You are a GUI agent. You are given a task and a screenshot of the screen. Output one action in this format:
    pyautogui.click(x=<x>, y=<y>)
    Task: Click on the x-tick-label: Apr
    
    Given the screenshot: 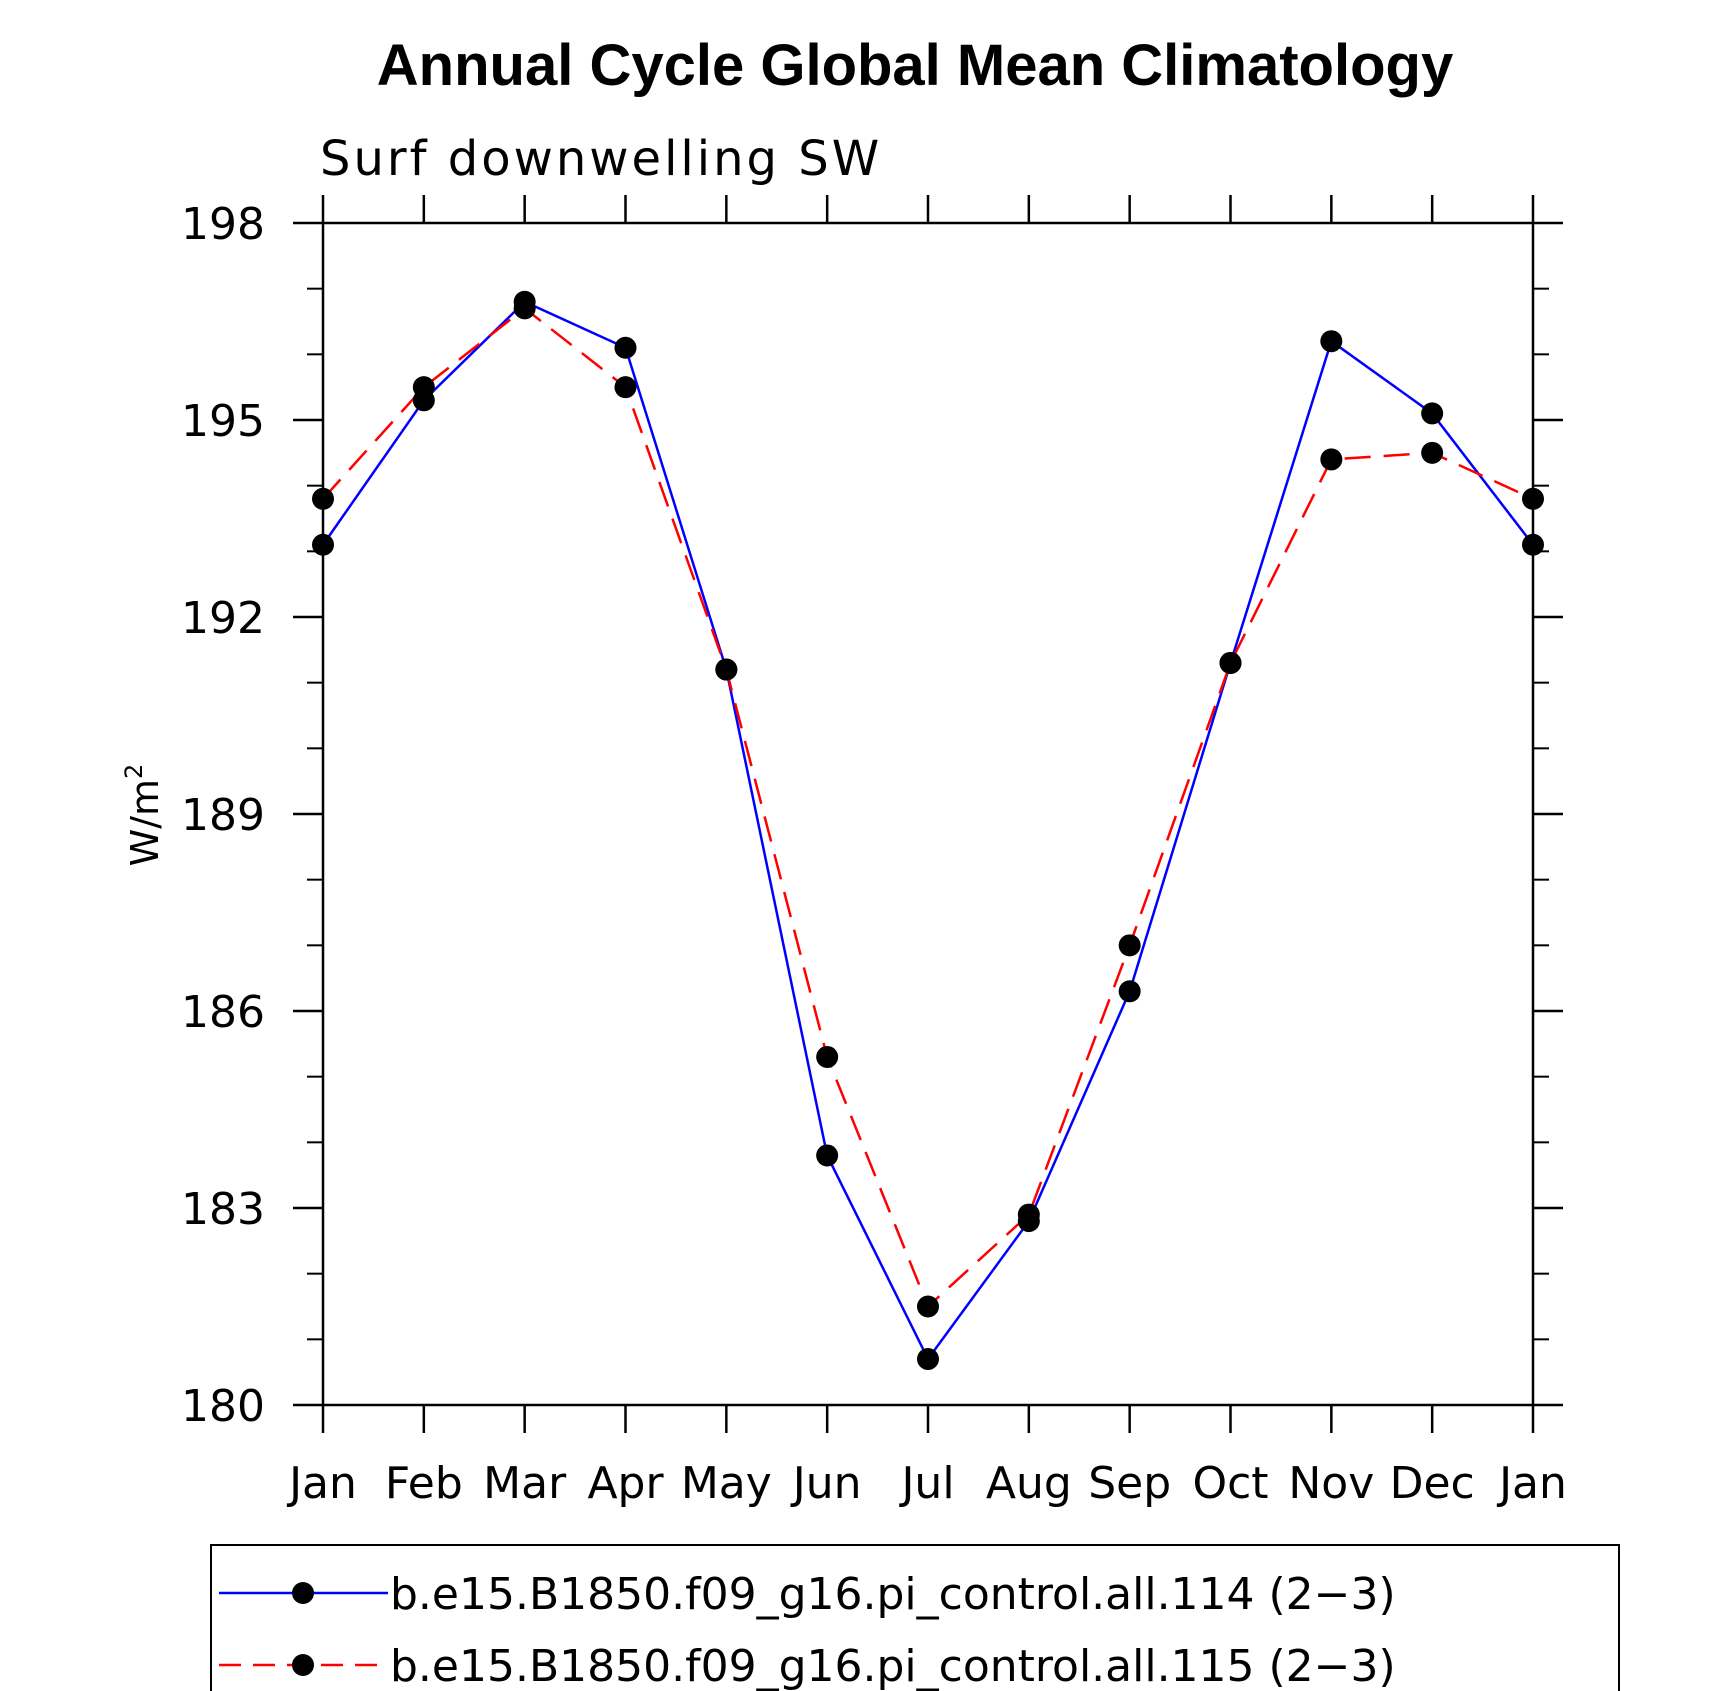 What is the action you would take?
    pyautogui.click(x=625, y=1483)
    